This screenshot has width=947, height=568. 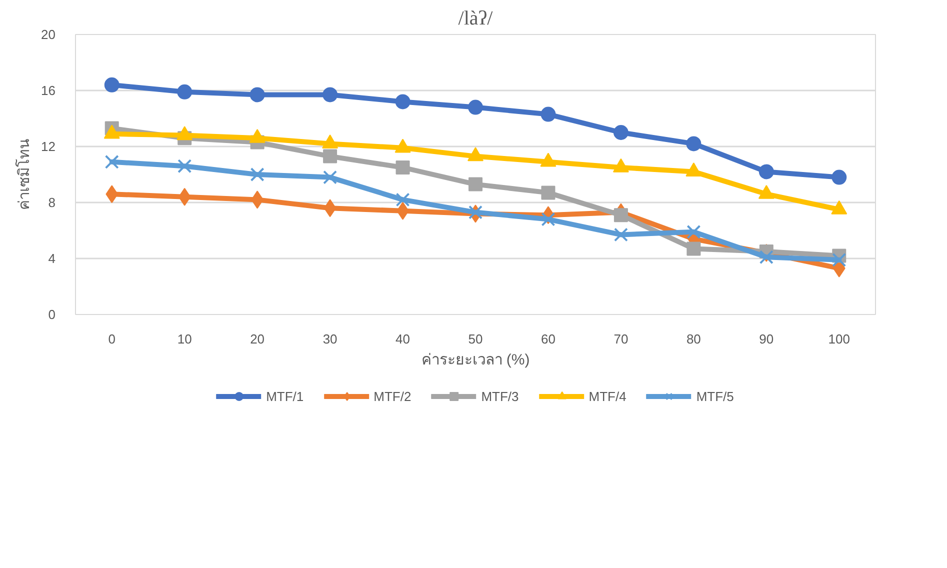 I want to click on x-tick-label: 20, so click(x=257, y=339).